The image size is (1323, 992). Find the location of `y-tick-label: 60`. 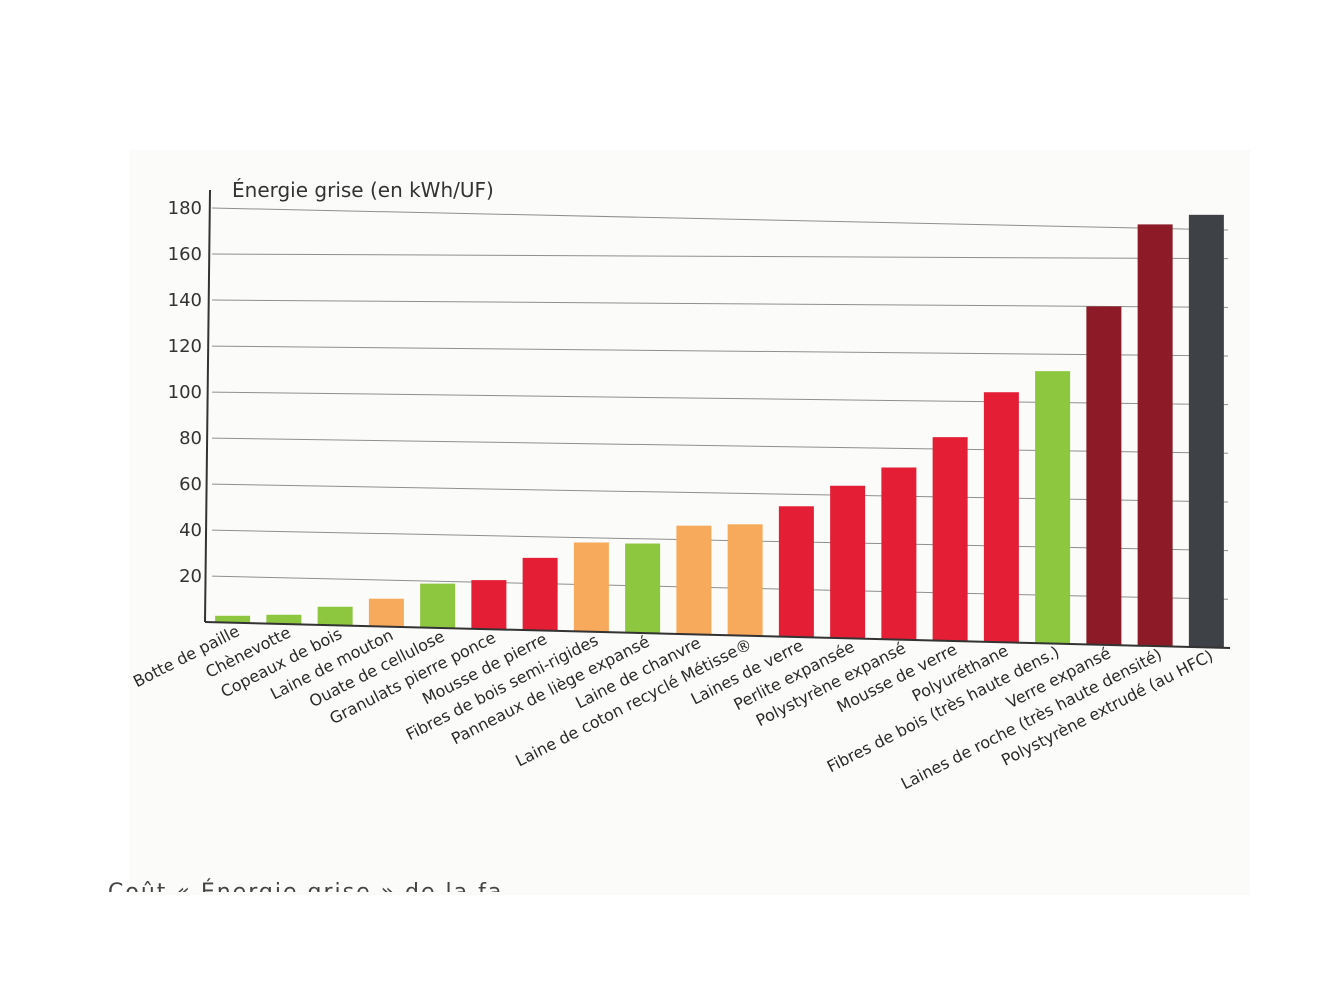

y-tick-label: 60 is located at coordinates (190, 484).